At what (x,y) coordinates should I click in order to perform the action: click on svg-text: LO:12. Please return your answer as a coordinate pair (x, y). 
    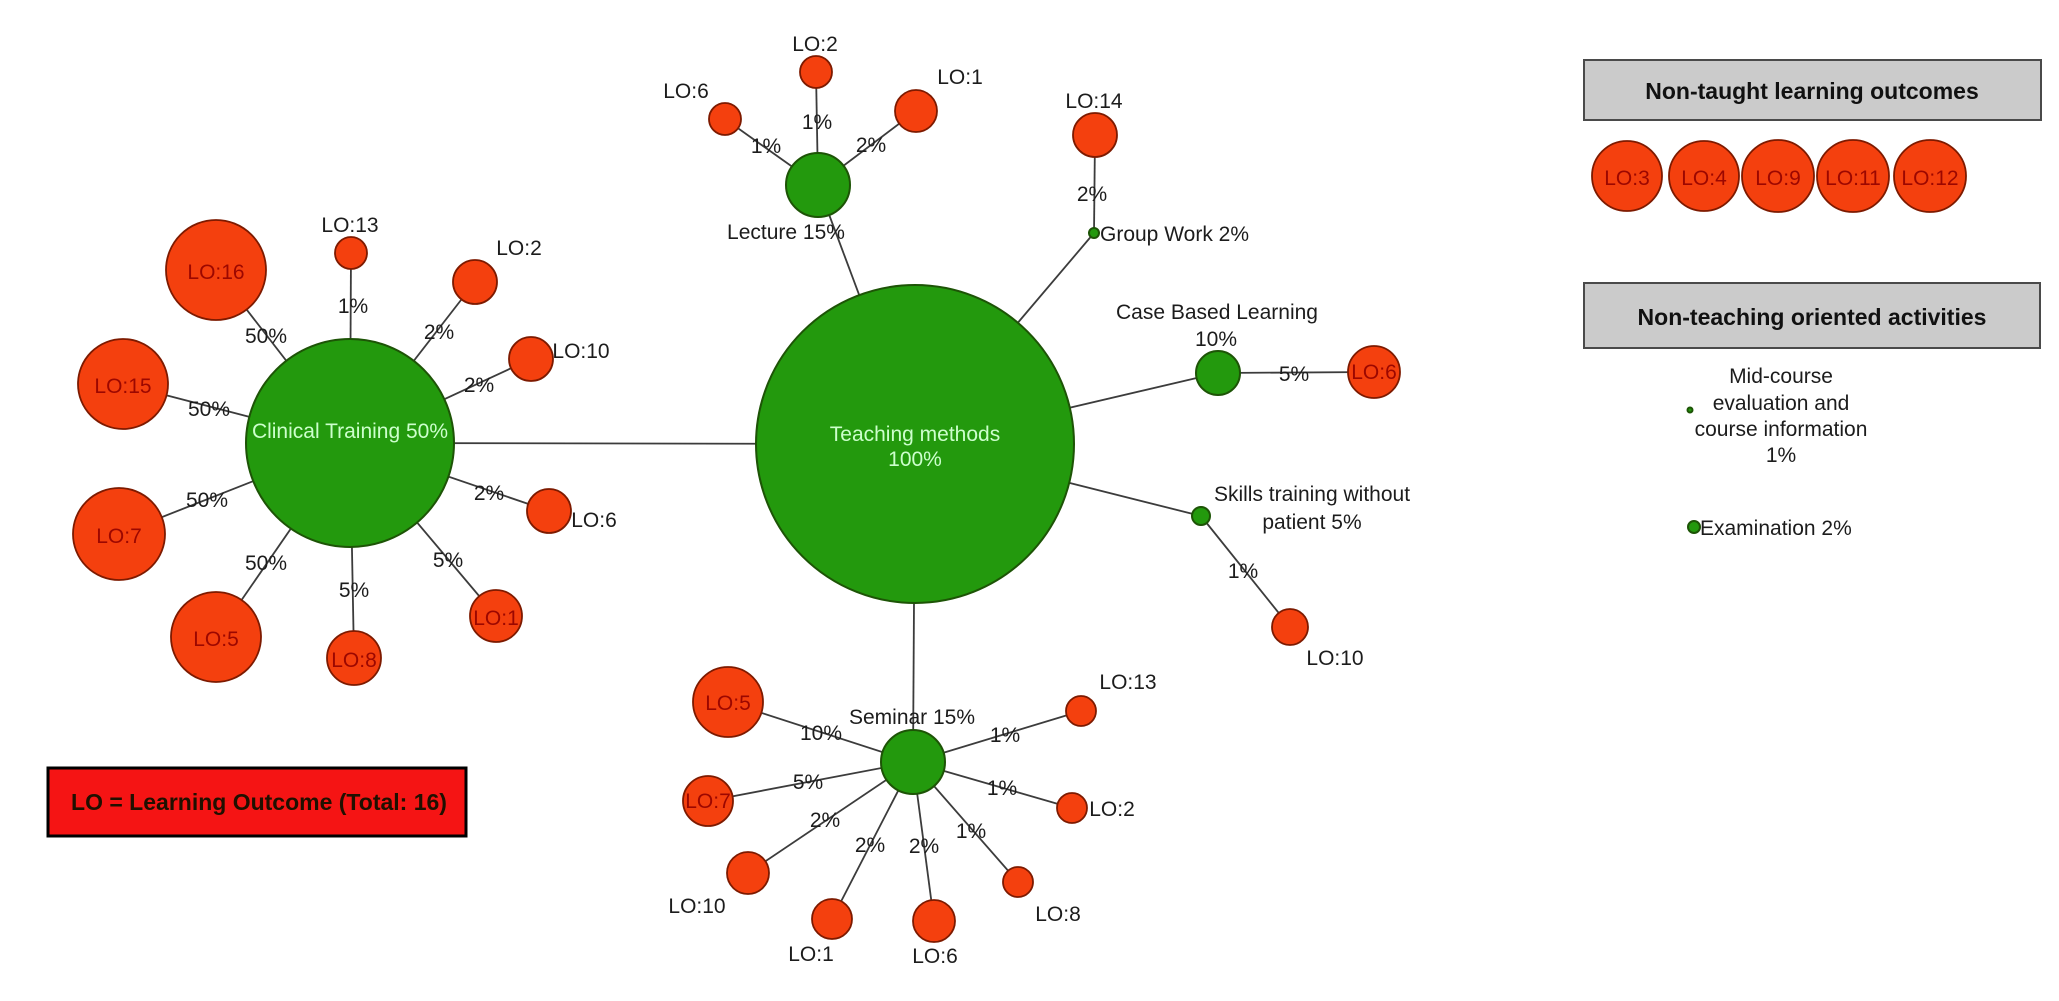
    Looking at the image, I should click on (1929, 178).